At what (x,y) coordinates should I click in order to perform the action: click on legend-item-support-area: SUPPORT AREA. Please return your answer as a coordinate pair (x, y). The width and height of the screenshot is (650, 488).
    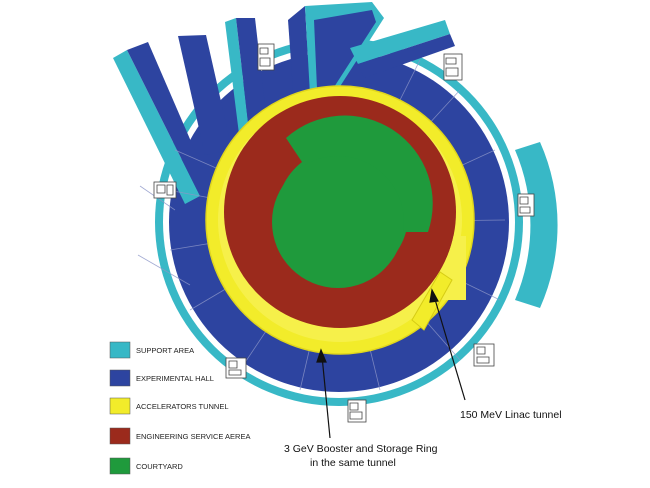
    Looking at the image, I should click on (151, 350).